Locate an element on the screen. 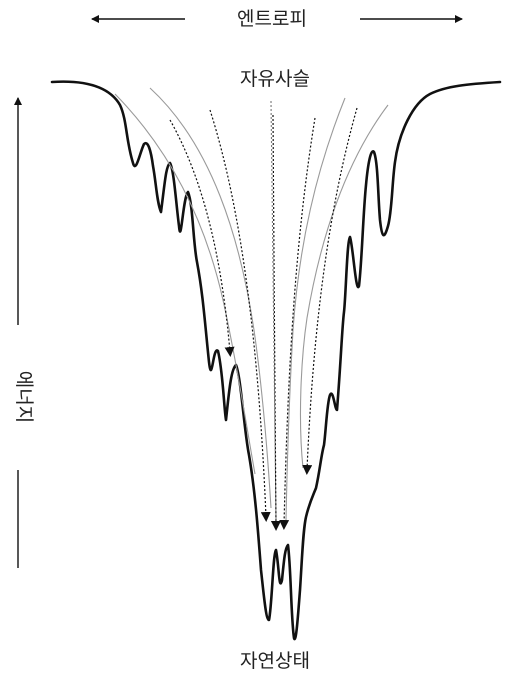 The image size is (509, 686). pathway-arrow-center is located at coordinates (275, 322).